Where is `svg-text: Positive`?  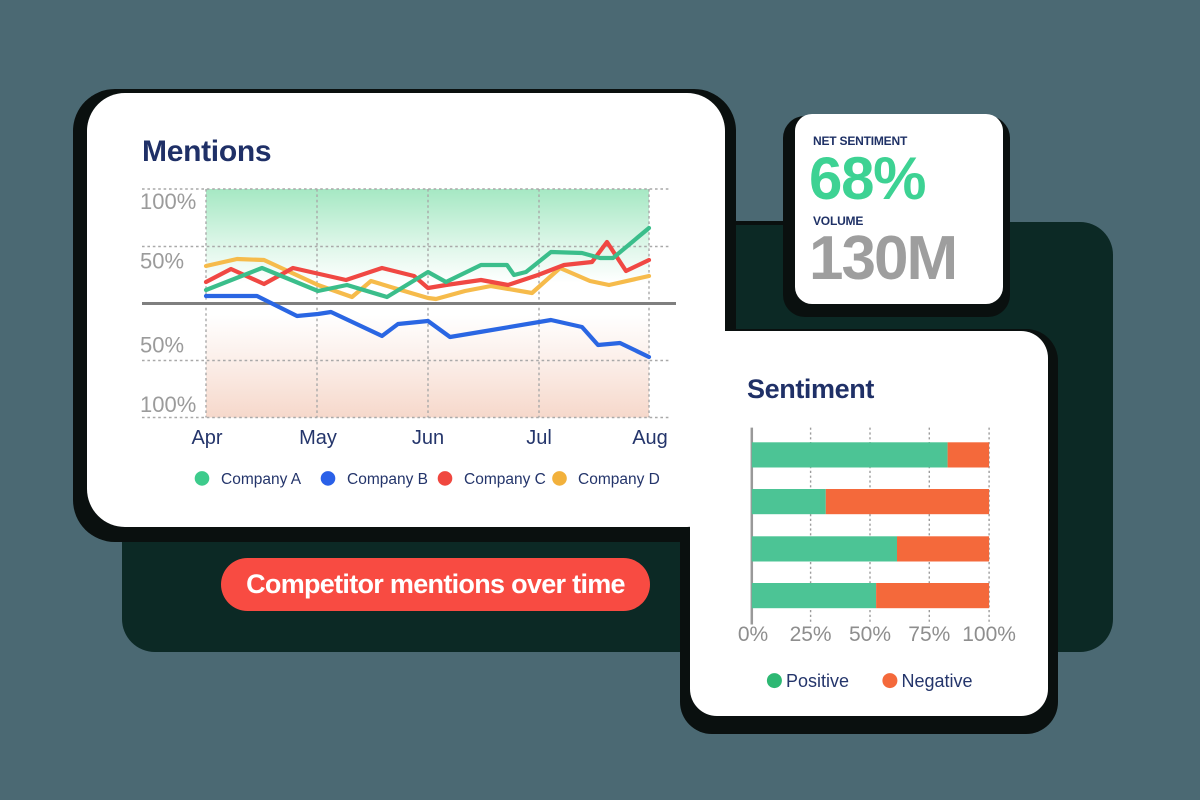 svg-text: Positive is located at coordinates (817, 681).